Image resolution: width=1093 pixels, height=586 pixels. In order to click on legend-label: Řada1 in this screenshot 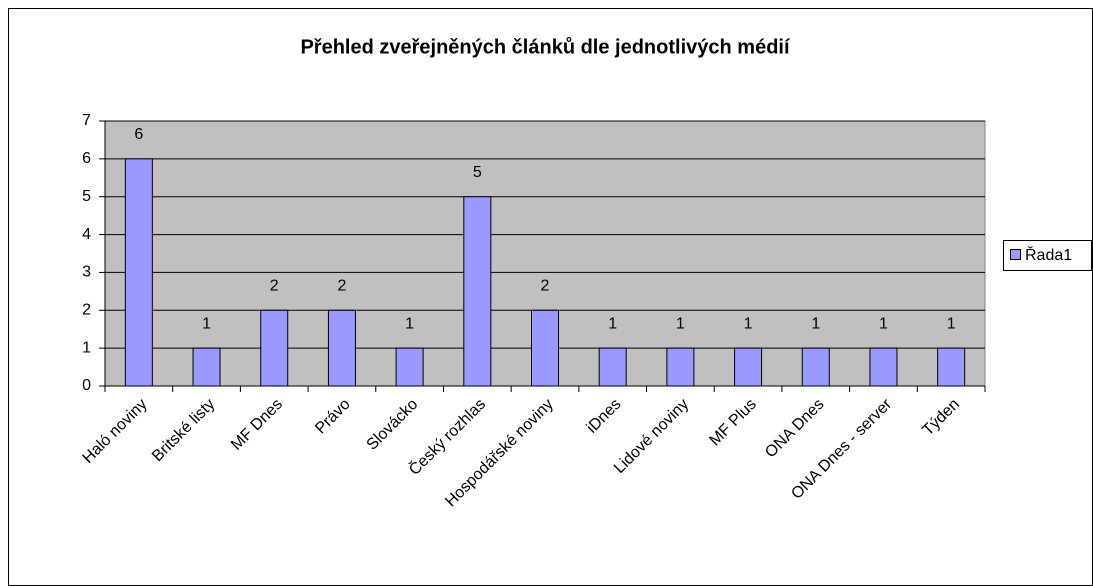, I will do `click(1048, 254)`.